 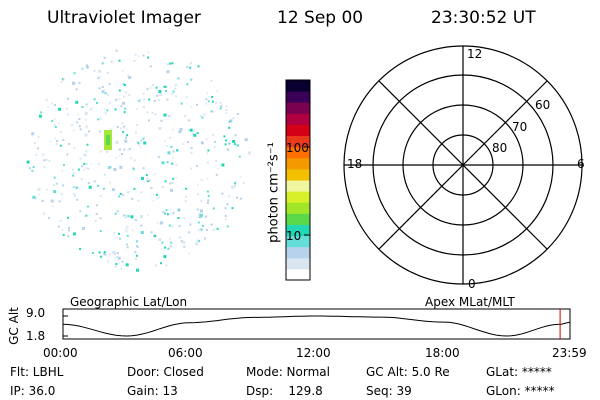 What do you see at coordinates (313, 353) in the screenshot?
I see `x-tick-1200: 12:00` at bounding box center [313, 353].